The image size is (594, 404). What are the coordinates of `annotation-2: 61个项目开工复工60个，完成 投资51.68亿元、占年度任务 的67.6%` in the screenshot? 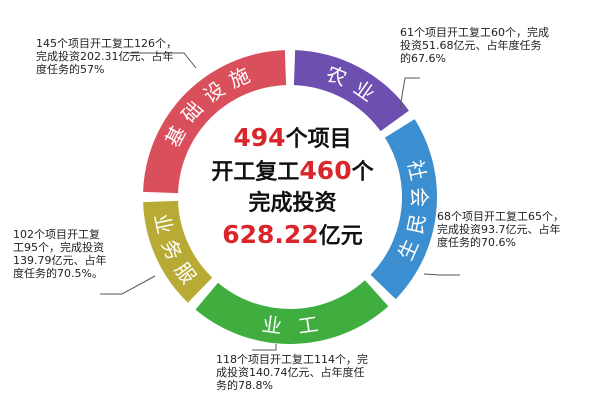 It's located at (474, 45).